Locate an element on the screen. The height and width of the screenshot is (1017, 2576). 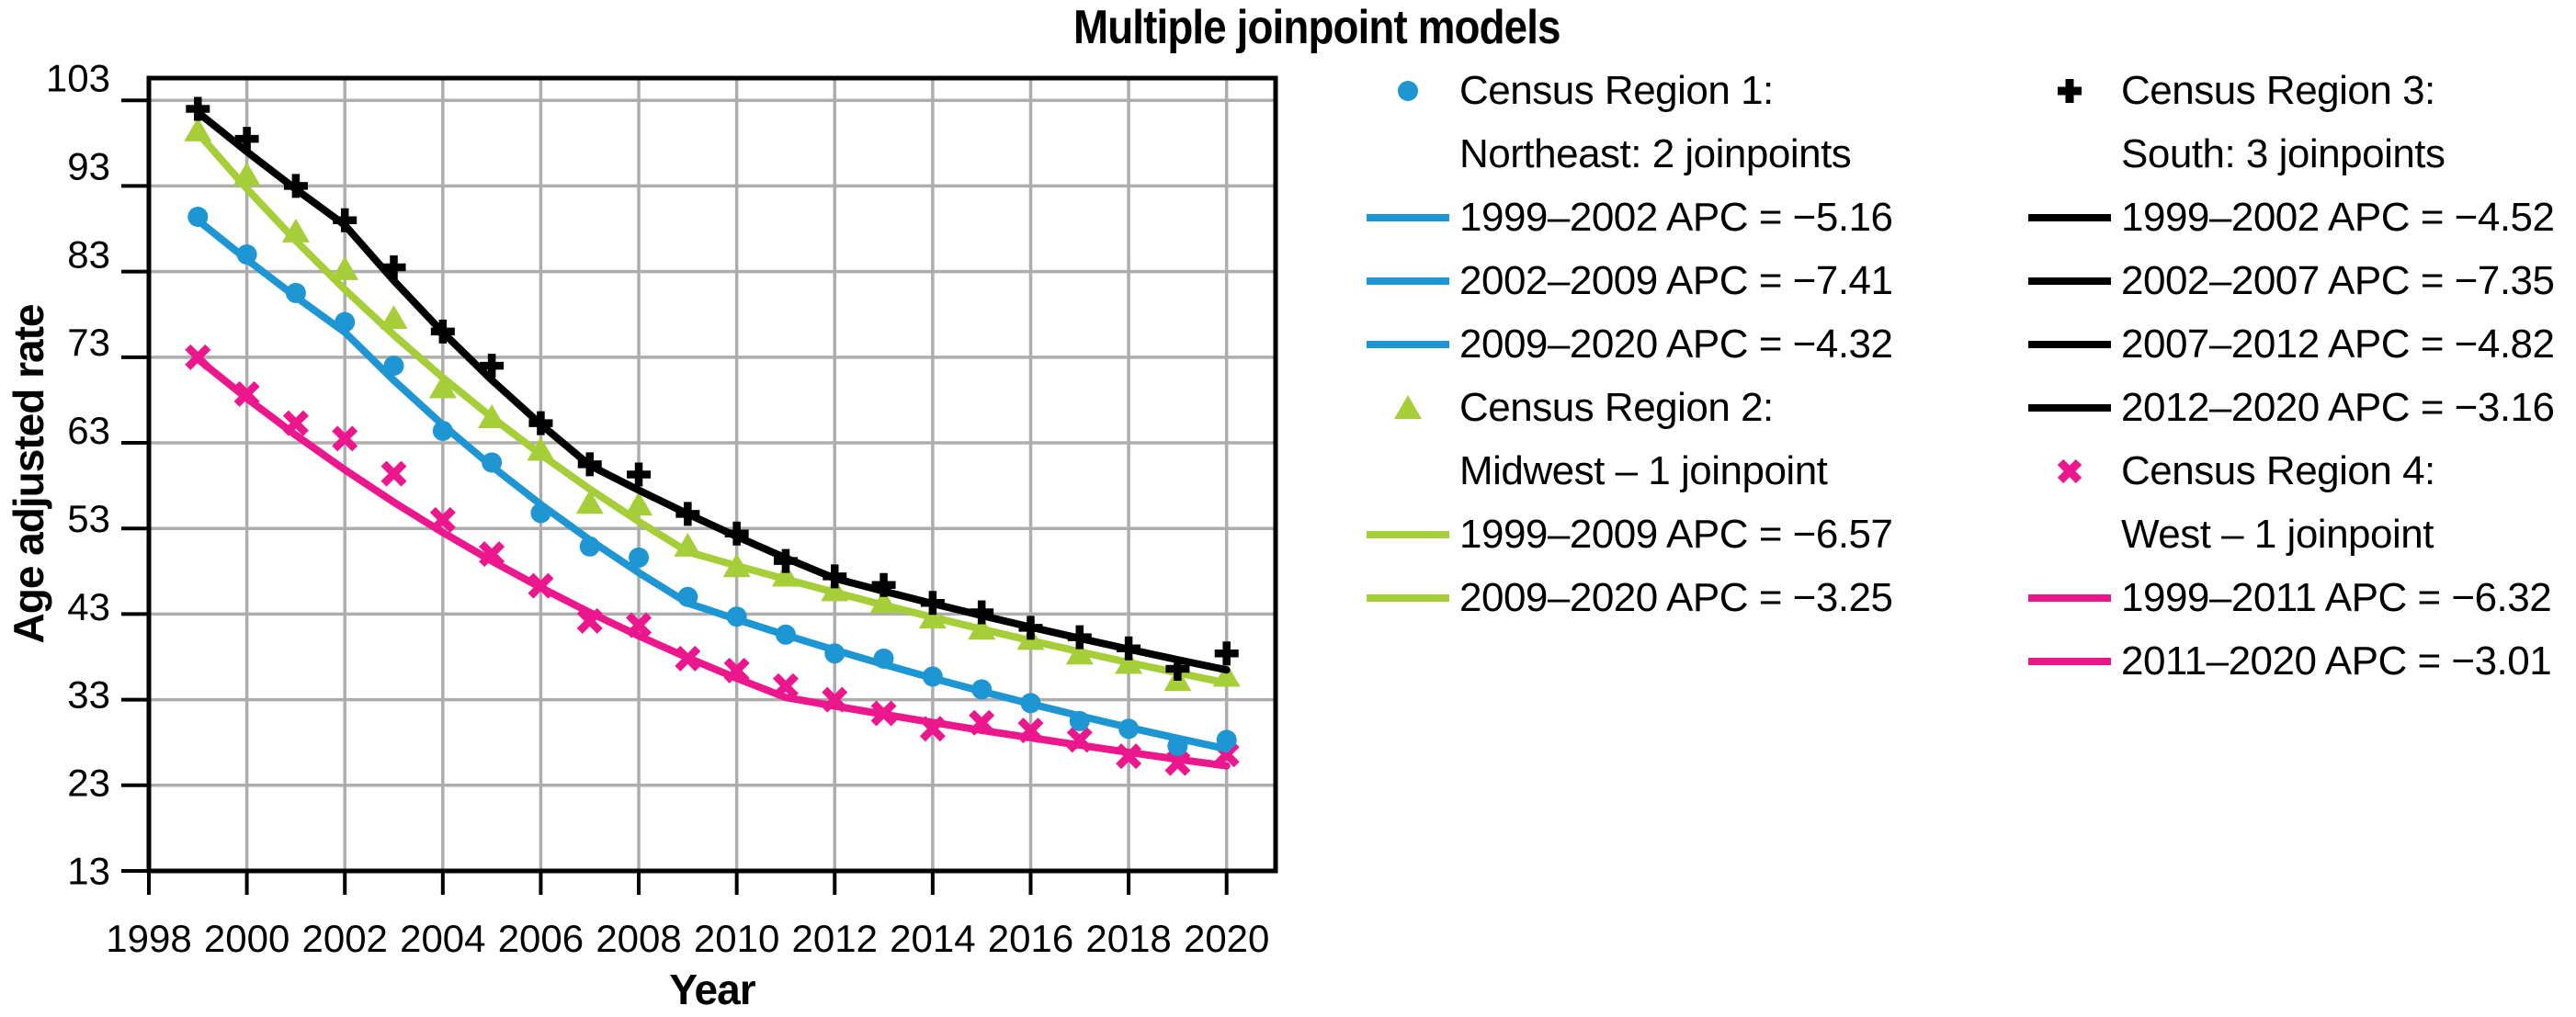
legend-row: South: 3 joinpoints is located at coordinates (2290, 154).